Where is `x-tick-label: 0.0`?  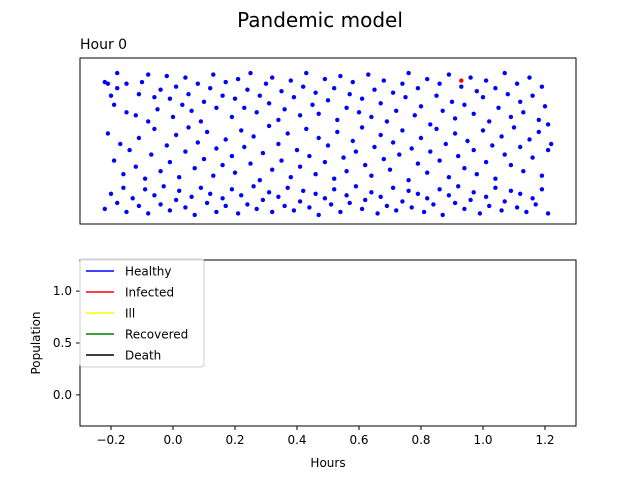
x-tick-label: 0.0 is located at coordinates (172, 440).